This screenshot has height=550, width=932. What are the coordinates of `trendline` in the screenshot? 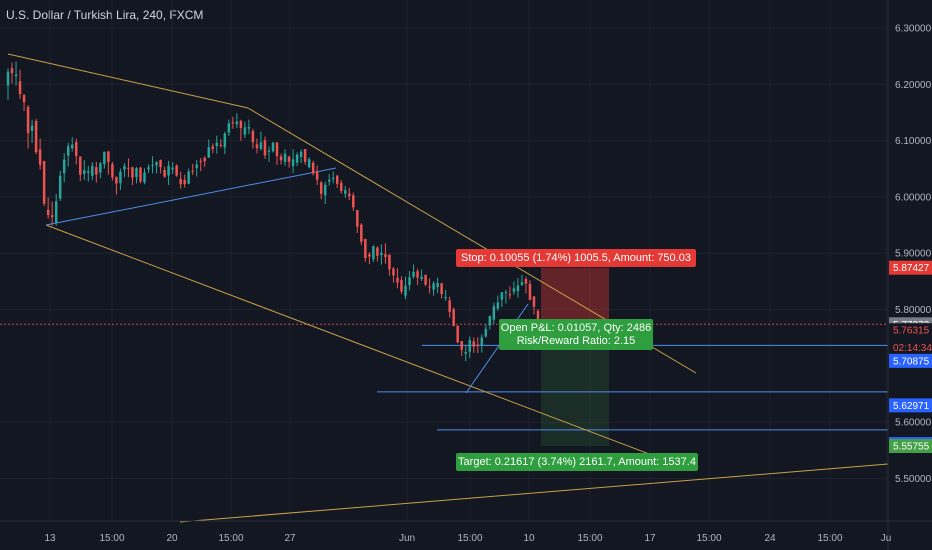 It's located at (128, 81).